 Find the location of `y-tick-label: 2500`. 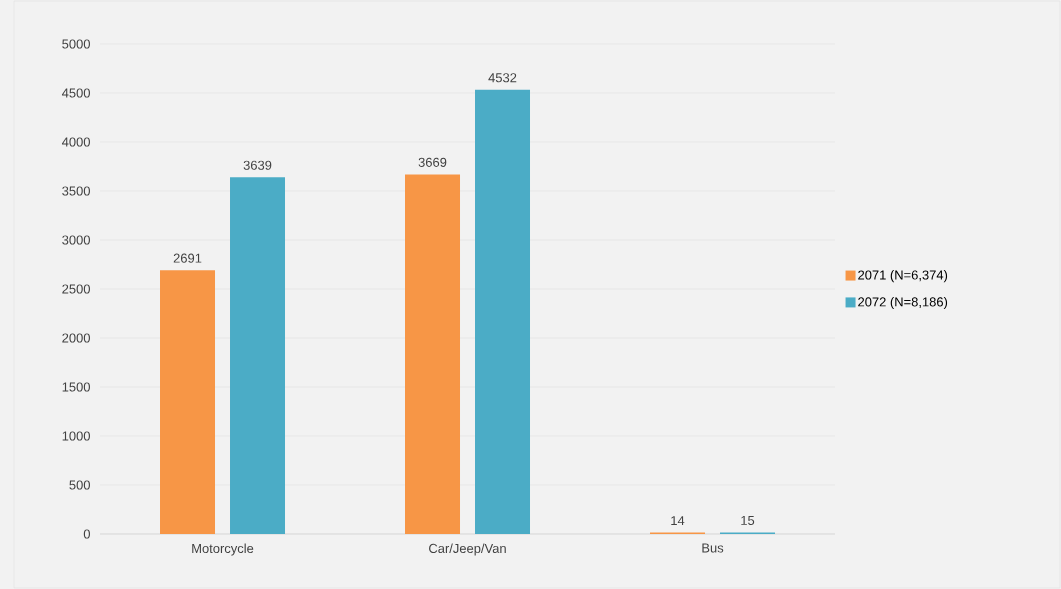

y-tick-label: 2500 is located at coordinates (76, 289).